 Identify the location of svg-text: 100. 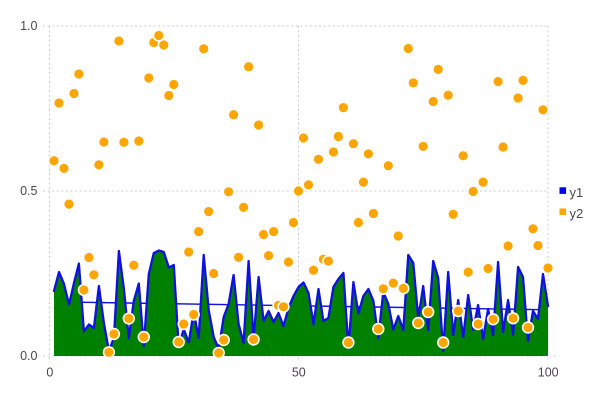
(548, 373).